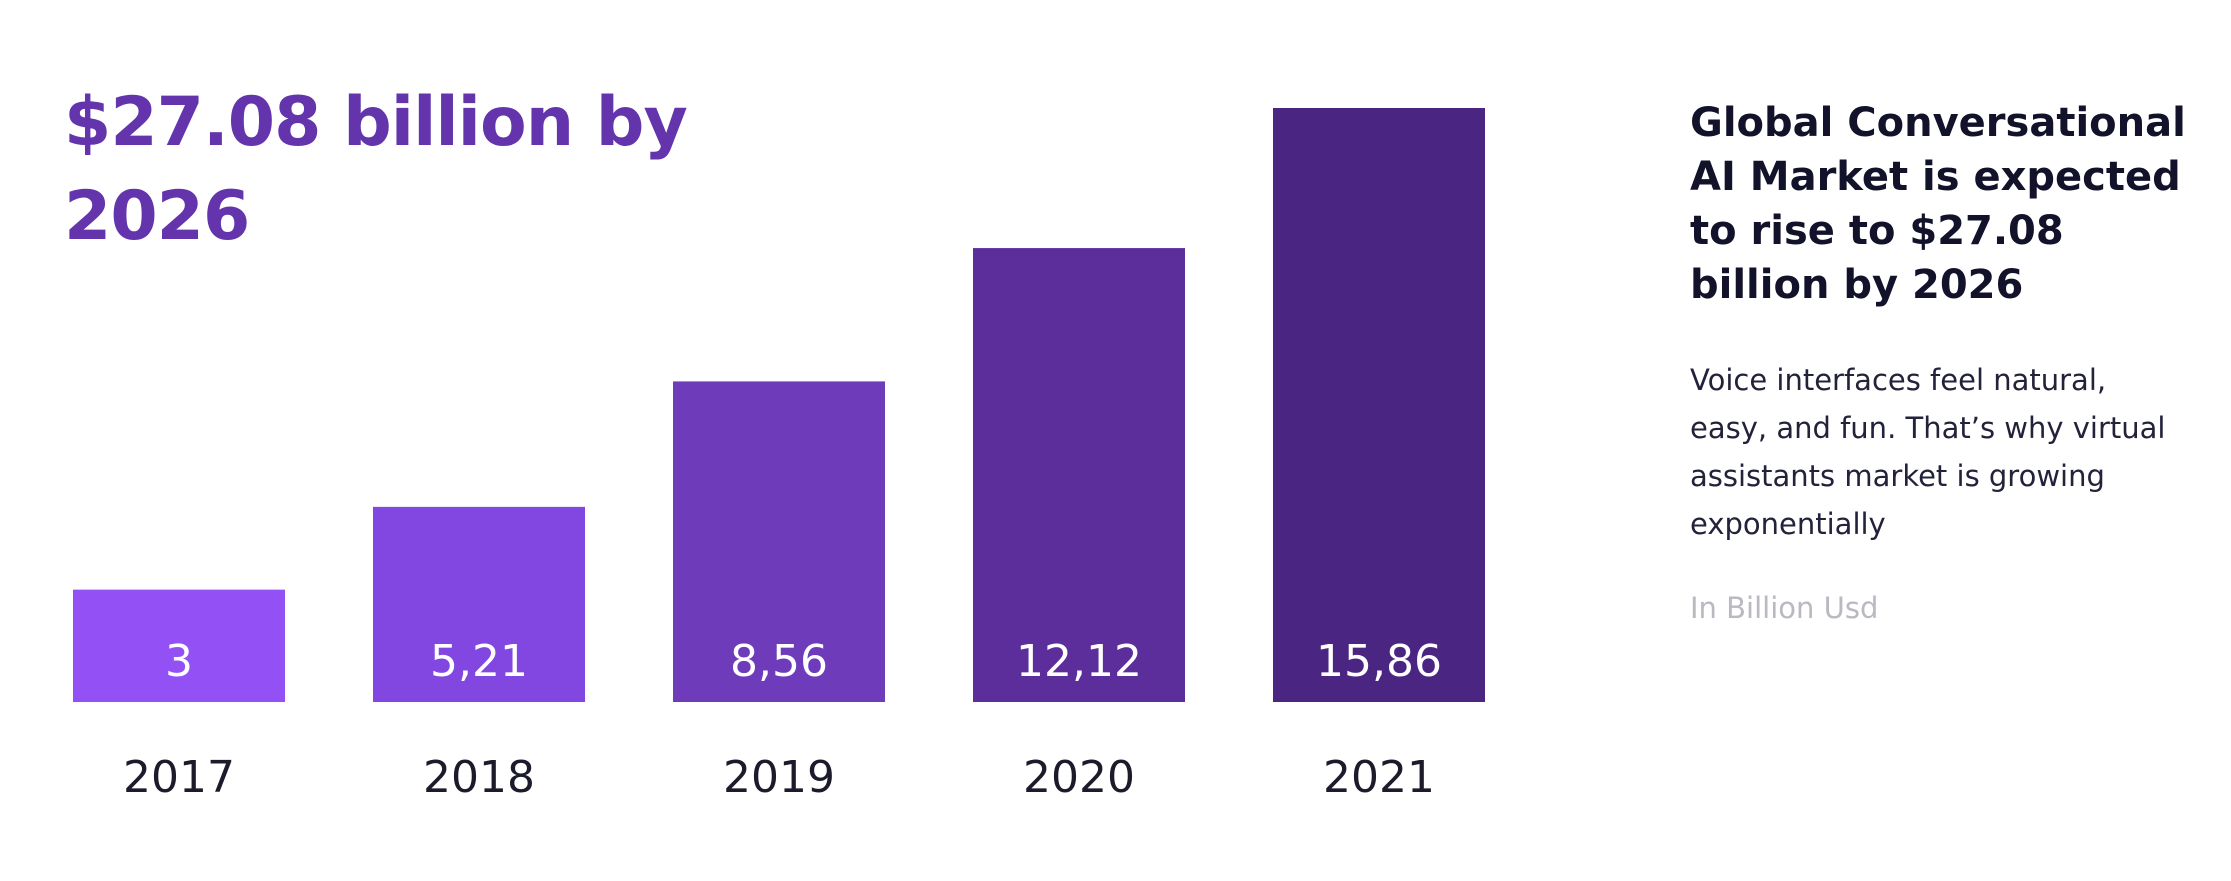  Describe the element at coordinates (179, 777) in the screenshot. I see `x-tick-label: 2017` at that location.